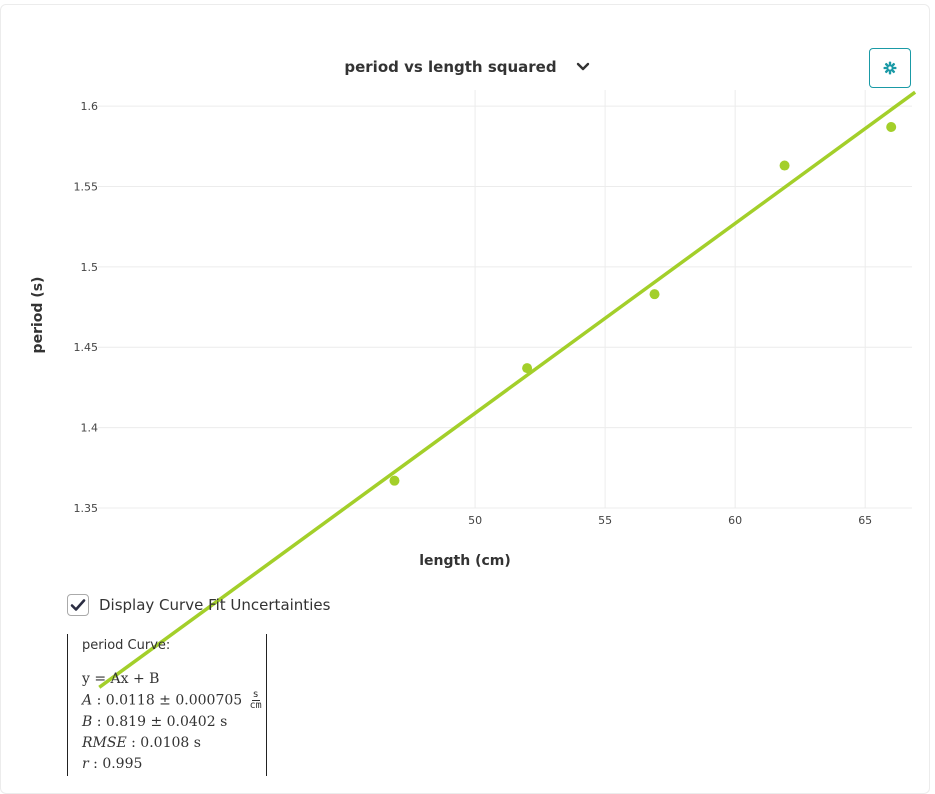 This screenshot has width=935, height=794. I want to click on x-axis-title: length (cm), so click(465, 561).